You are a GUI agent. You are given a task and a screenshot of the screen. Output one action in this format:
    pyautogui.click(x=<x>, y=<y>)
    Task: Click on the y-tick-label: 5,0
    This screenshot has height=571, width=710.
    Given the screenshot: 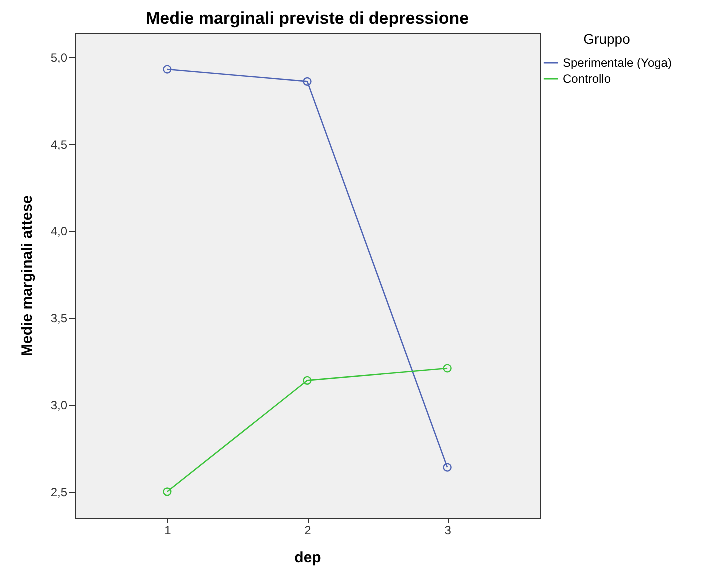 What is the action you would take?
    pyautogui.click(x=59, y=57)
    